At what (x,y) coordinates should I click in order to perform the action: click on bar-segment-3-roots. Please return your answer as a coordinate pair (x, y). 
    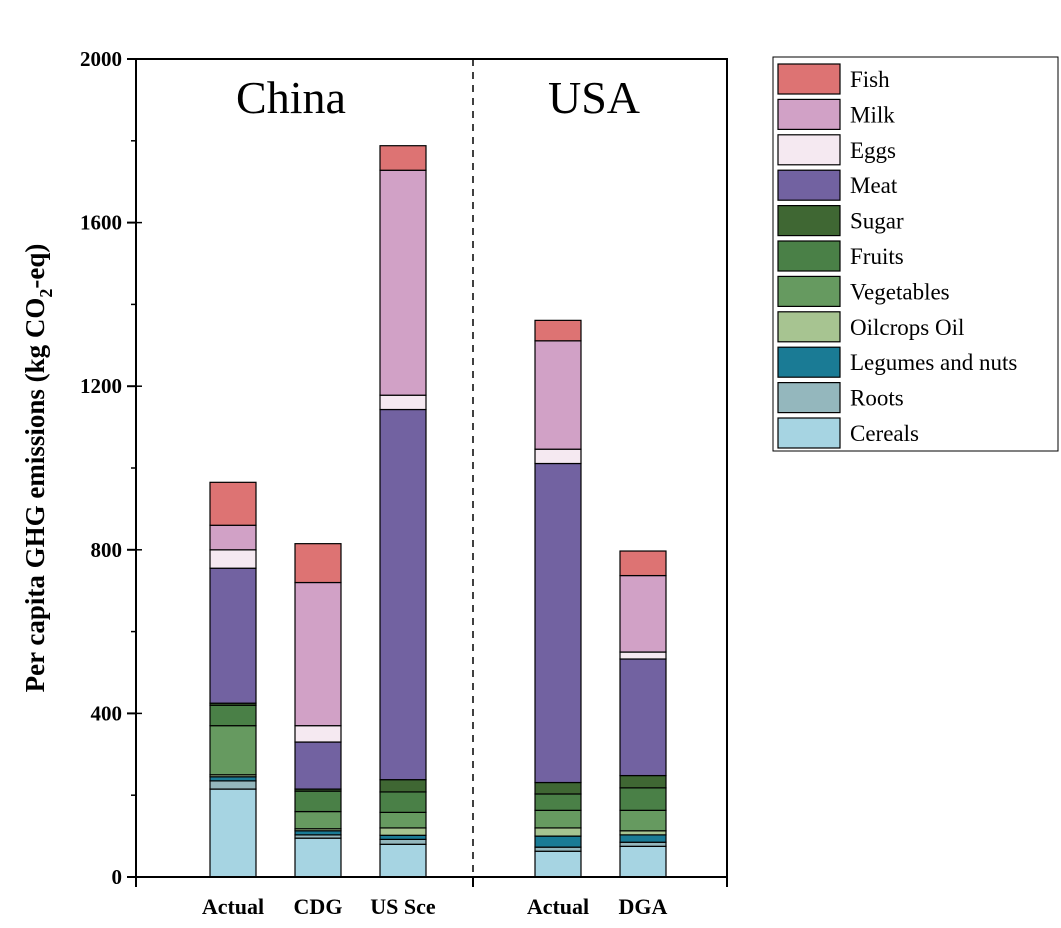
    Looking at the image, I should click on (403, 841).